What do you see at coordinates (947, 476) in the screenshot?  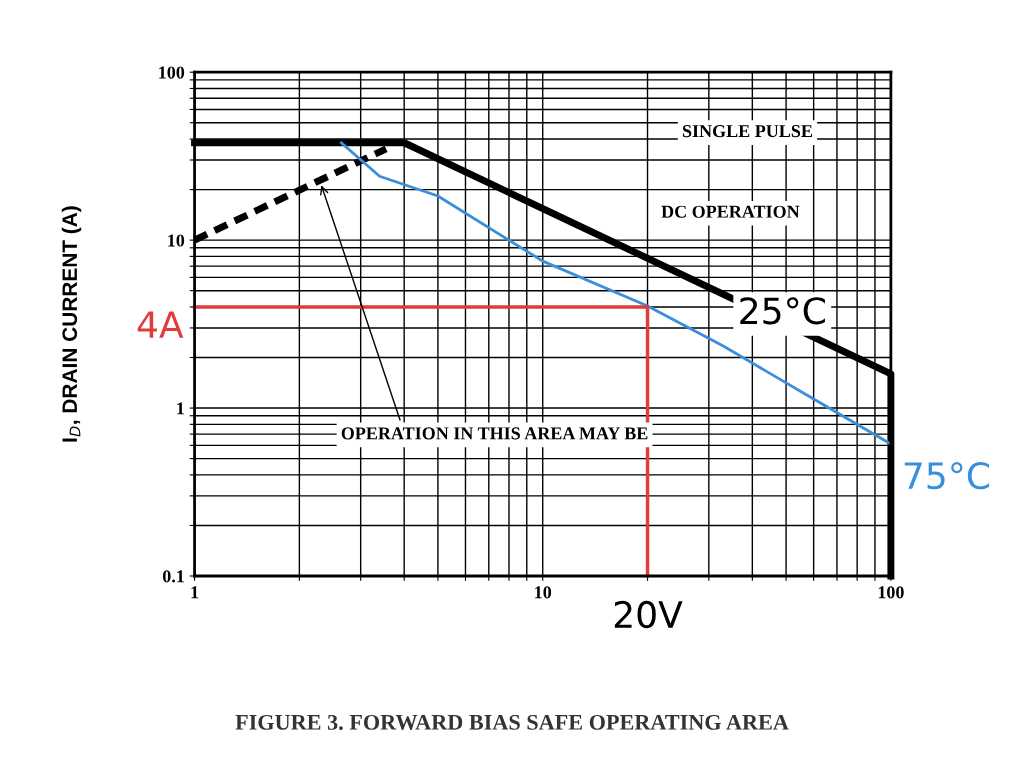 I see `annotation: 75°C` at bounding box center [947, 476].